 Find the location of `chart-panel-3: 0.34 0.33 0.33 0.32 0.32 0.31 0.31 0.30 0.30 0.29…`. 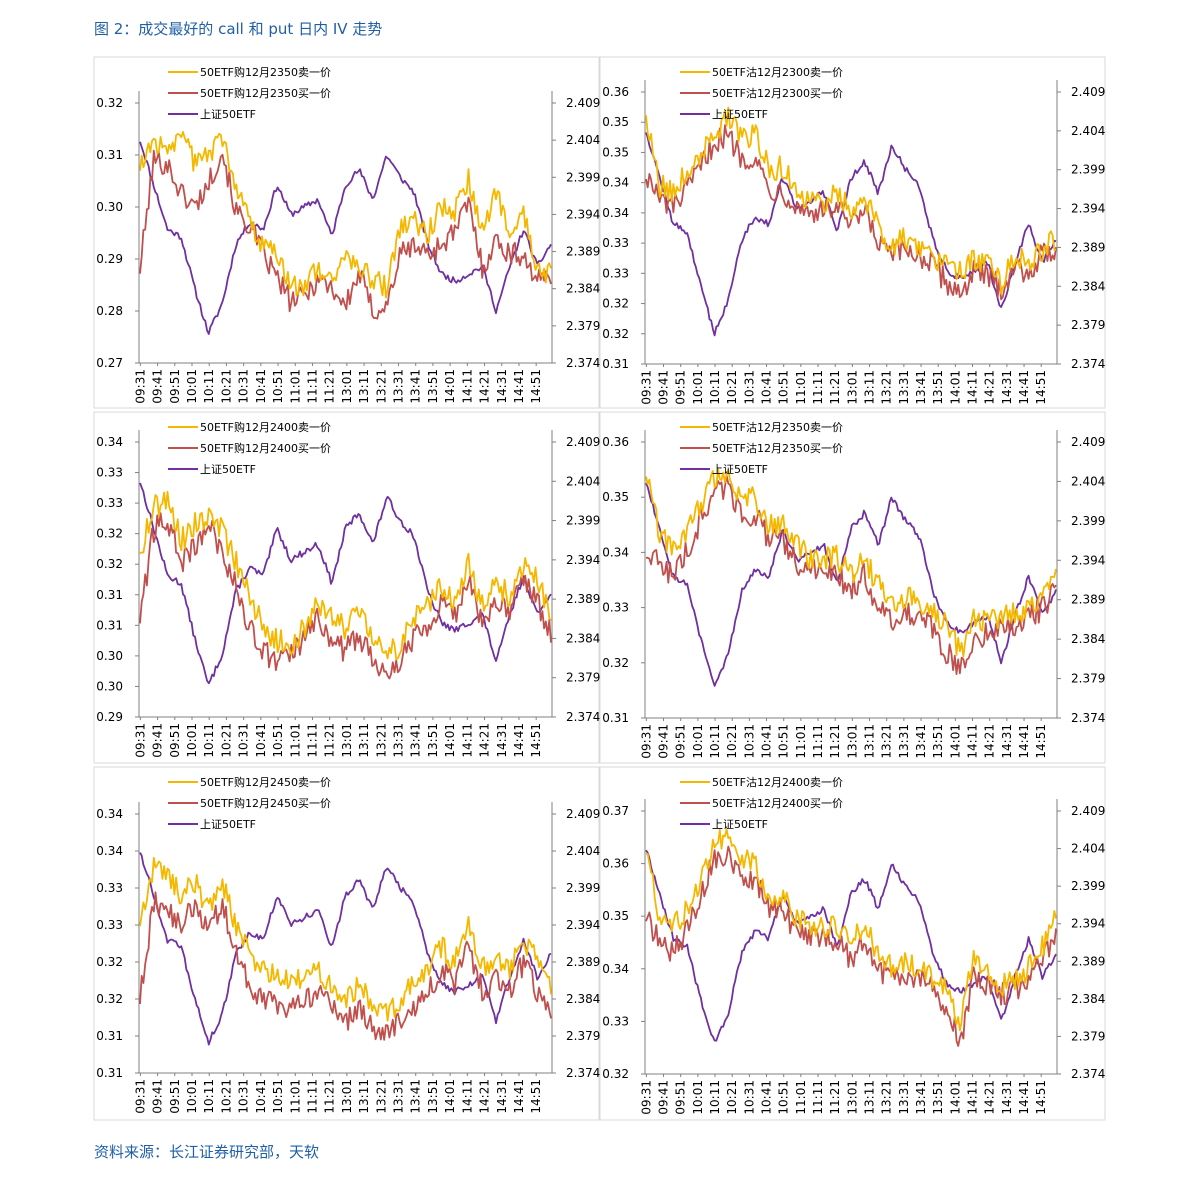

chart-panel-3: 0.34 0.33 0.33 0.32 0.32 0.31 0.31 0.30 0.30 0.29… is located at coordinates (346, 587).